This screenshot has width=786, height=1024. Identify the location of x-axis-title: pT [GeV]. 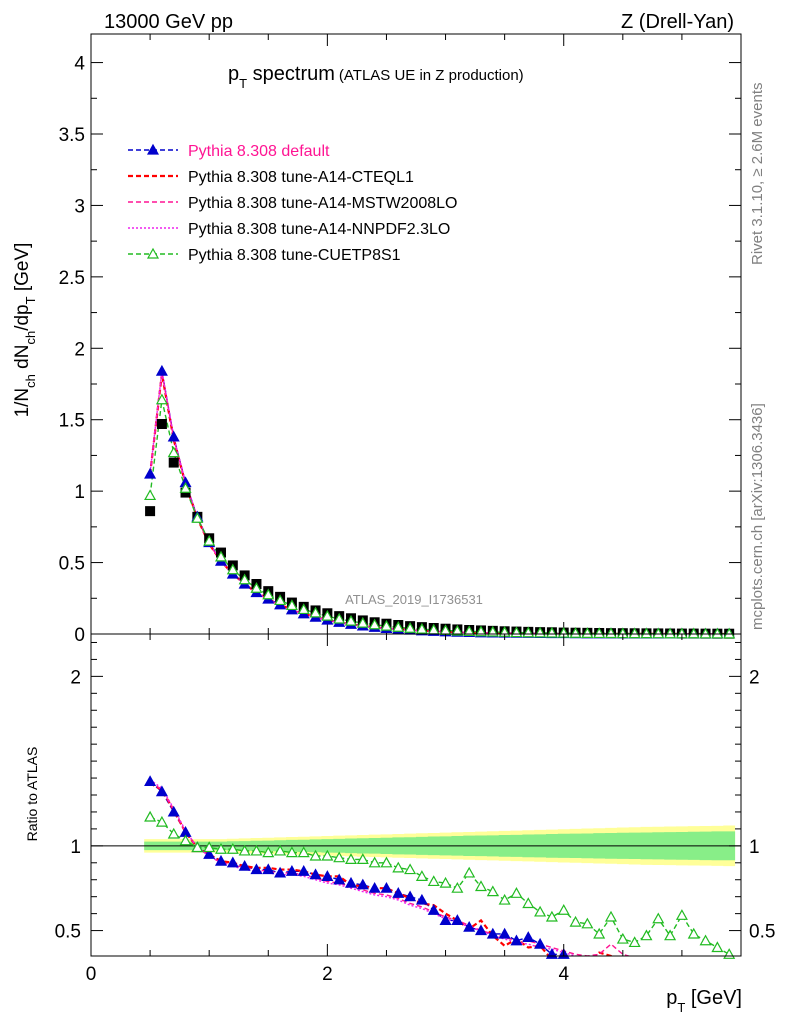
(704, 1001).